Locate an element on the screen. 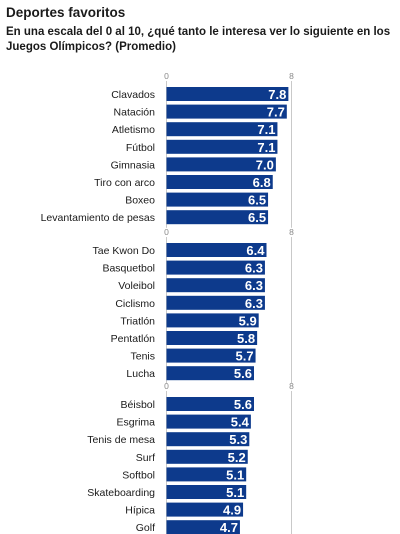  category-label: Ciclismo is located at coordinates (135, 304).